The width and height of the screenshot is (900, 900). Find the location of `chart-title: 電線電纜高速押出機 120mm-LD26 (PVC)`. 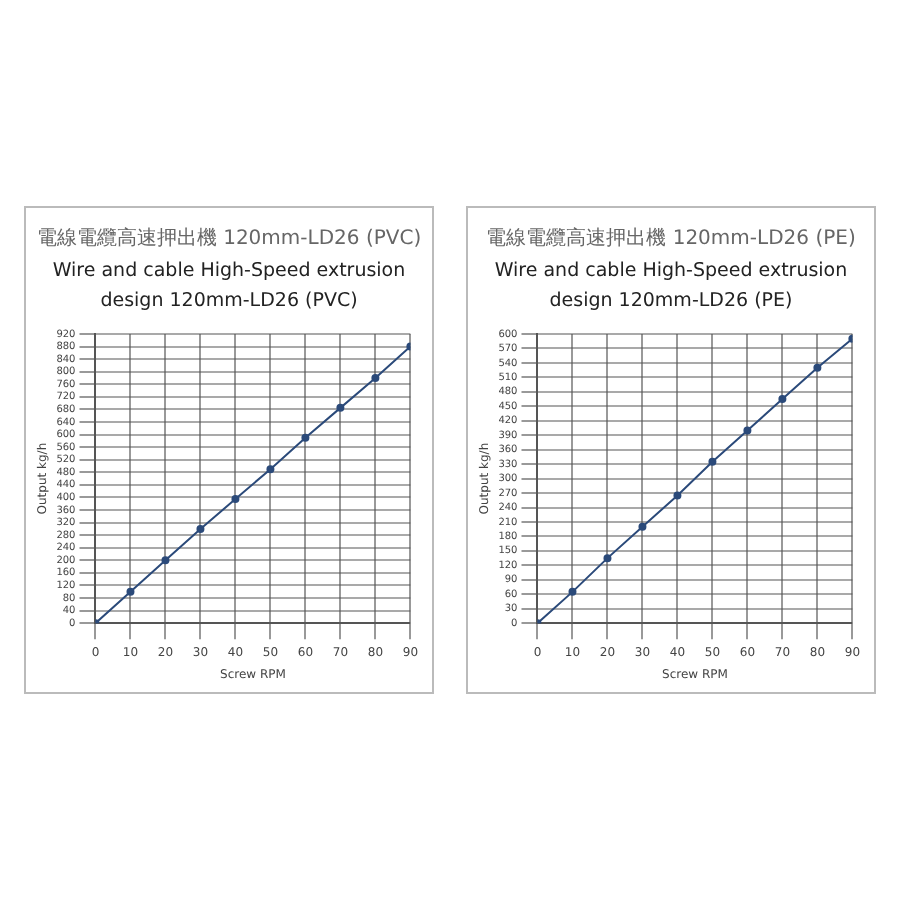

chart-title: 電線電纜高速押出機 120mm-LD26 (PVC) is located at coordinates (229, 238).